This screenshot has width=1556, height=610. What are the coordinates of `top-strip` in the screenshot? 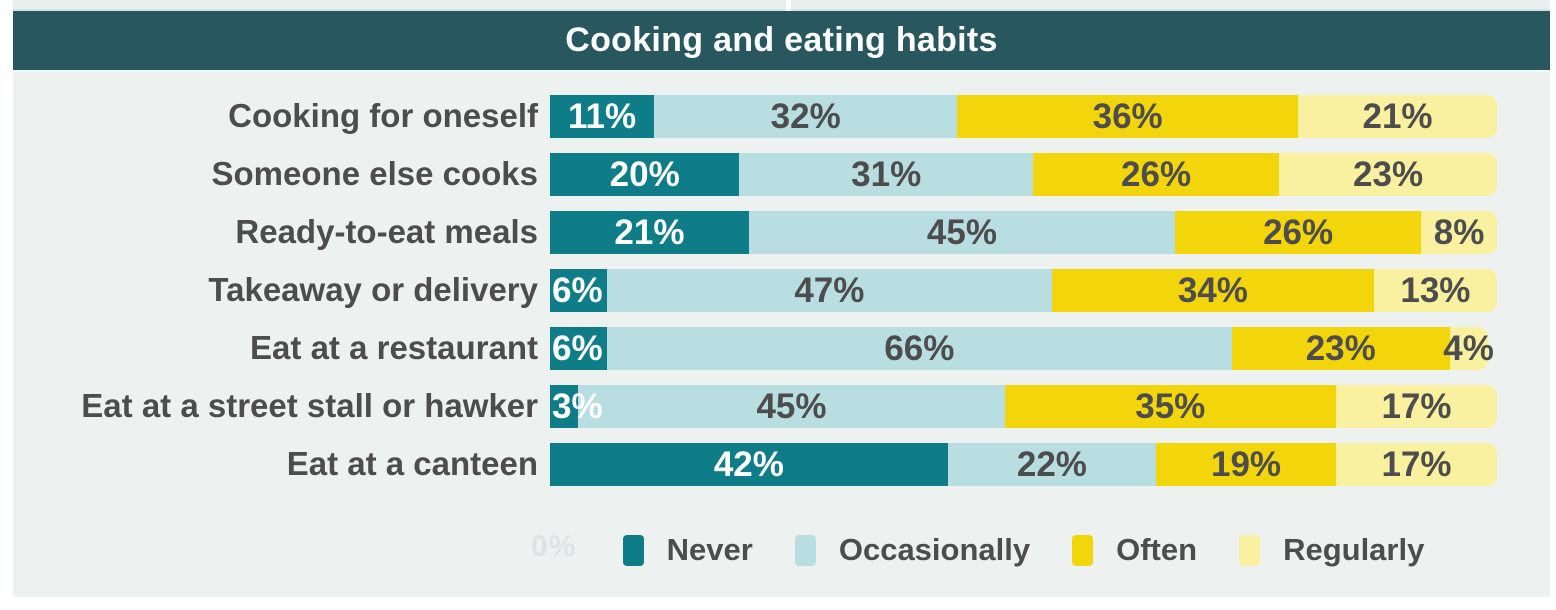 It's located at (781, 5).